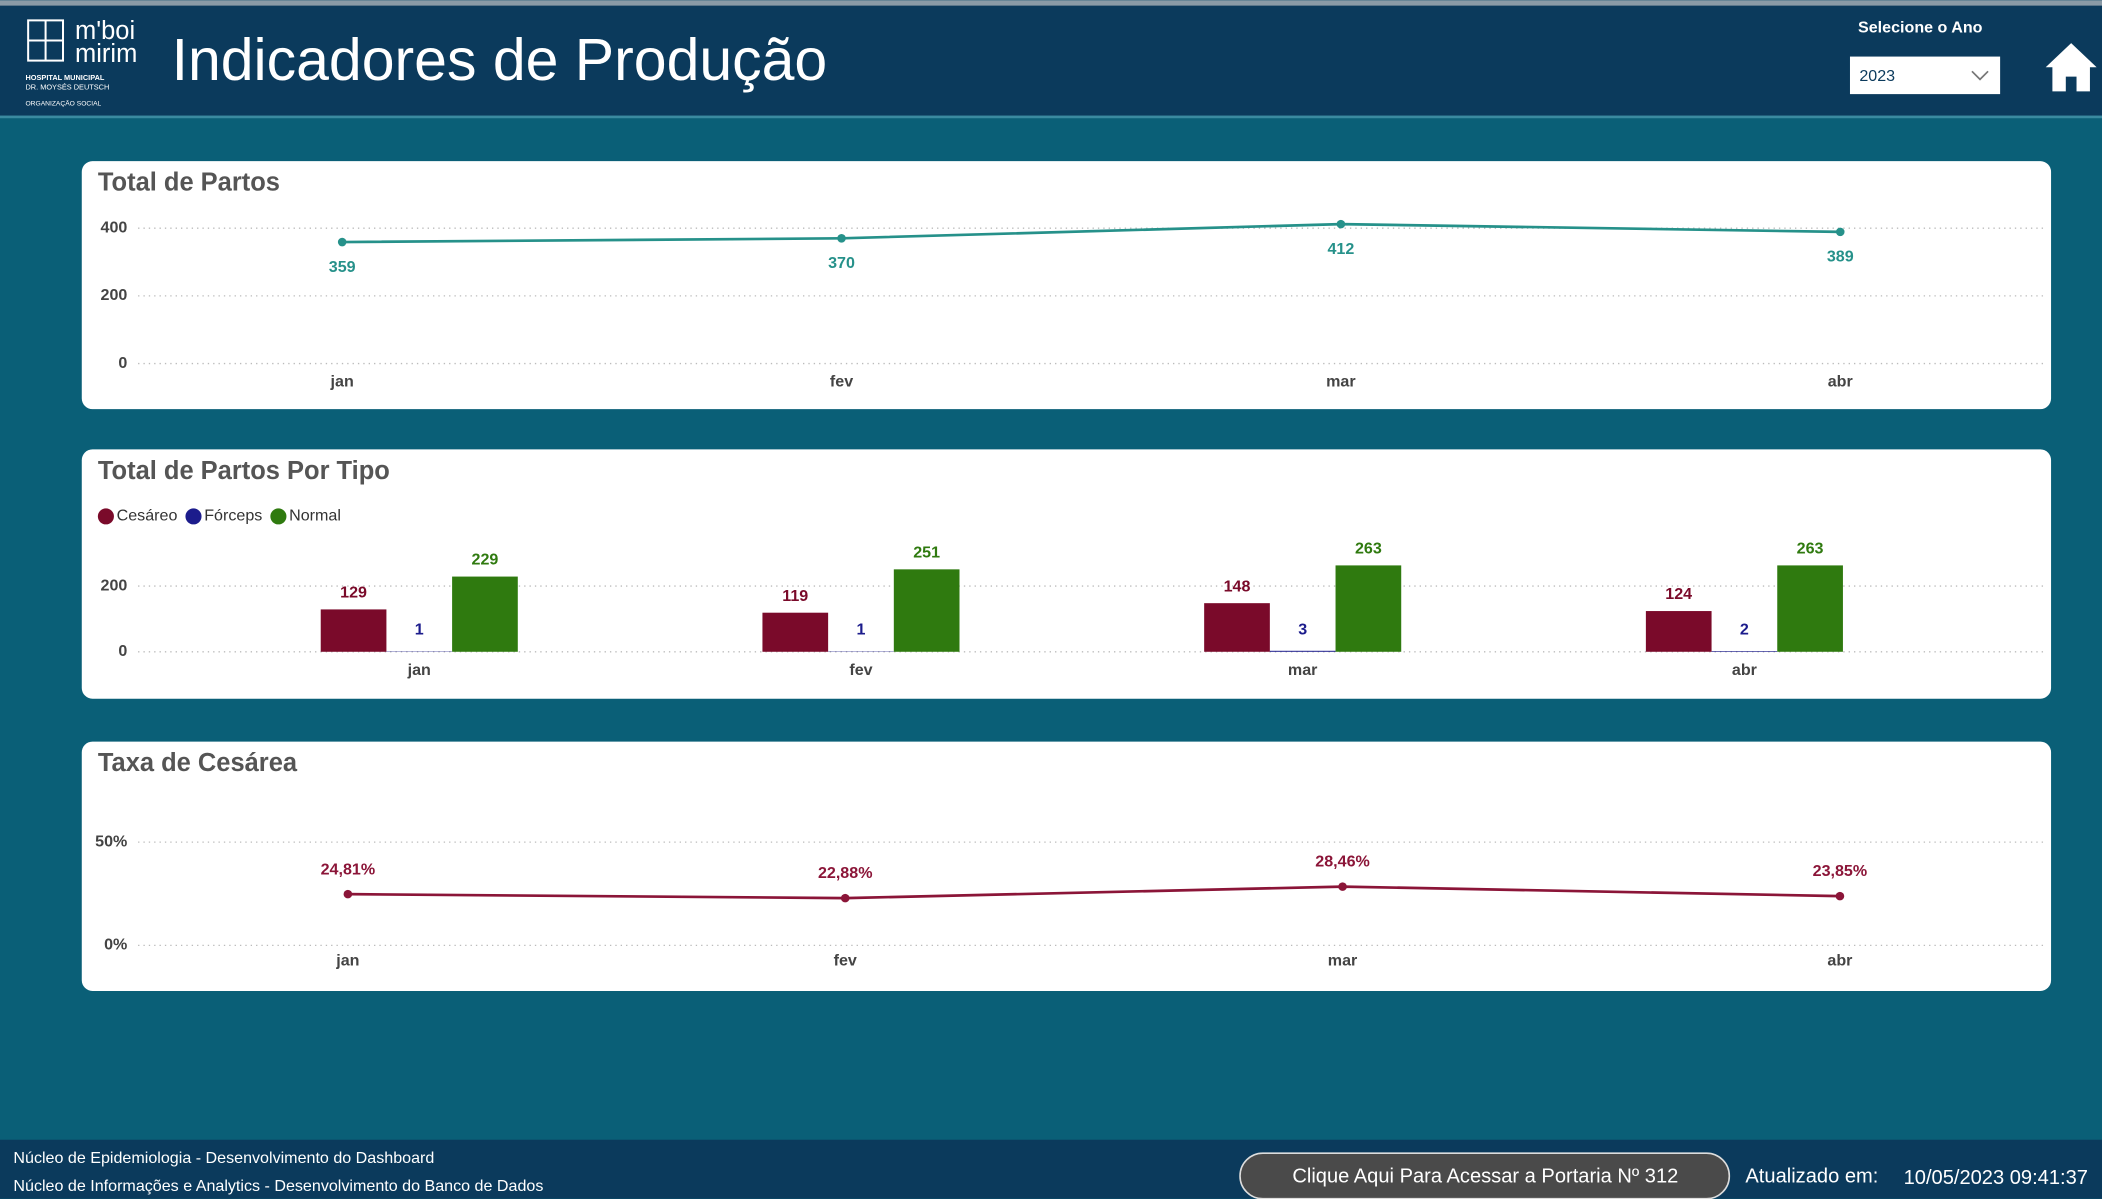  I want to click on legend-label: Fórceps, so click(233, 516).